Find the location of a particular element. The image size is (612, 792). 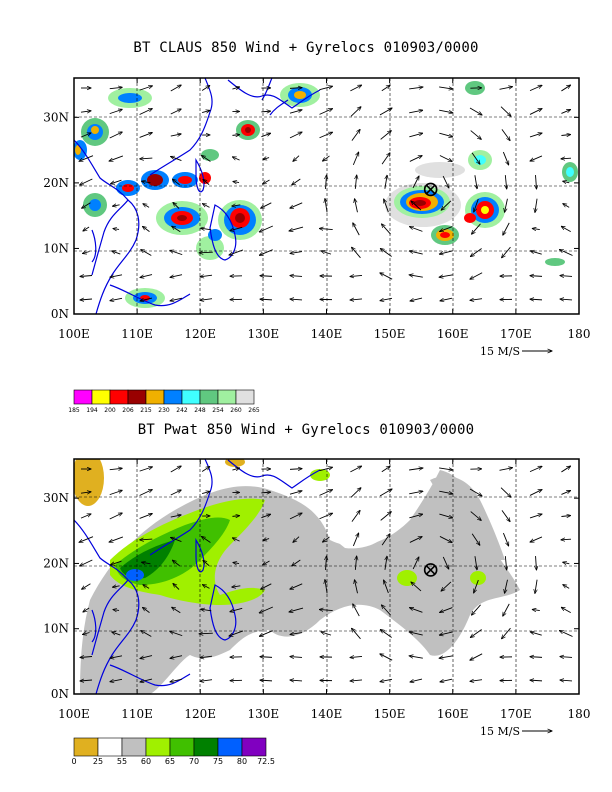

colorbar-label: 248 is located at coordinates (200, 410).